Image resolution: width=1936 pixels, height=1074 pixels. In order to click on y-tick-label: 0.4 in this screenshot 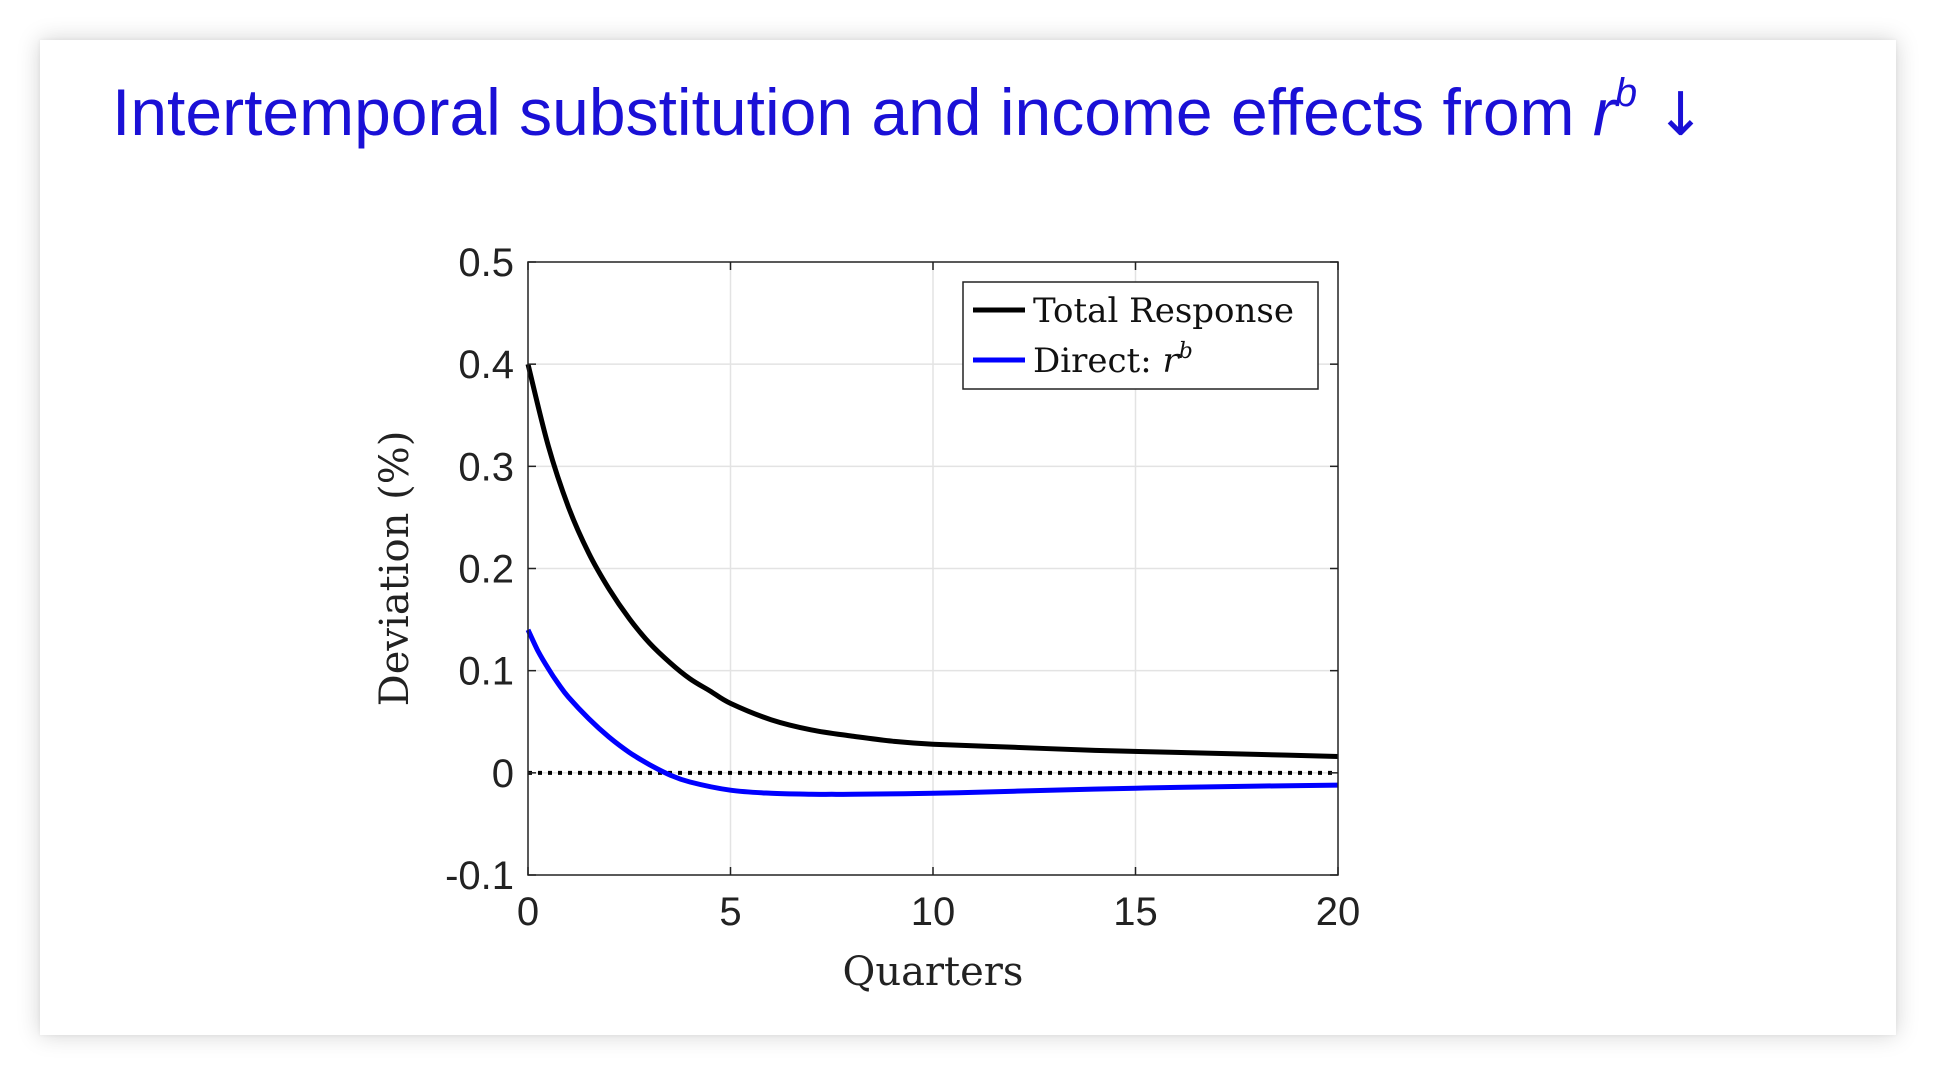, I will do `click(486, 365)`.